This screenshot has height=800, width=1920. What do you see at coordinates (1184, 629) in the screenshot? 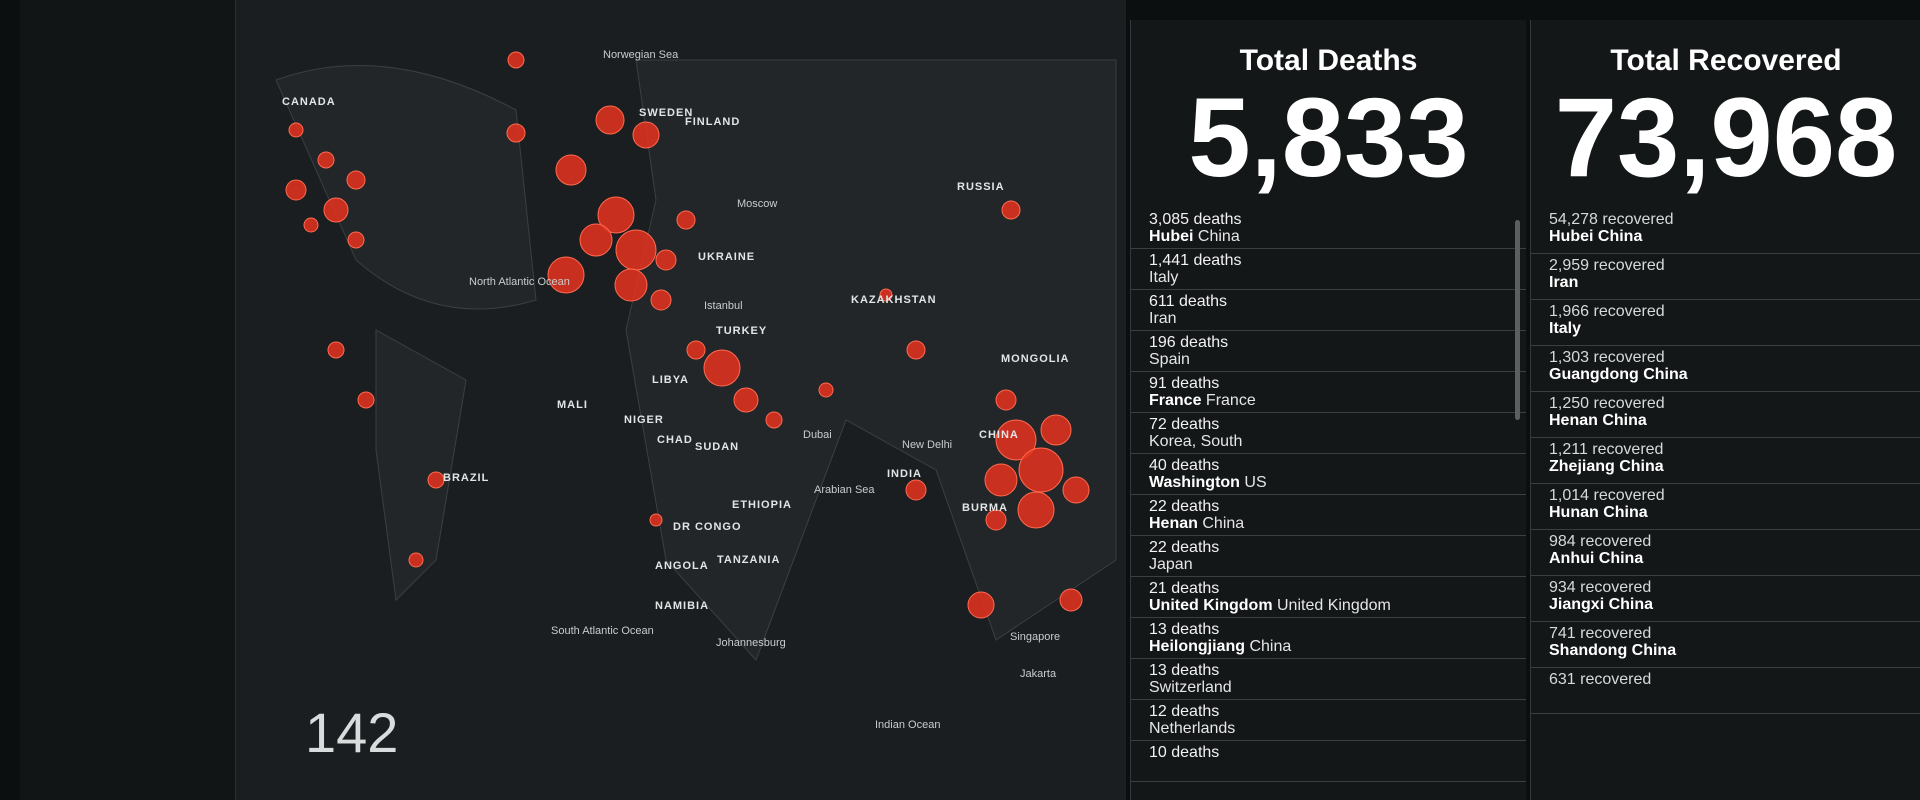
I see `item-count: 13 deaths` at bounding box center [1184, 629].